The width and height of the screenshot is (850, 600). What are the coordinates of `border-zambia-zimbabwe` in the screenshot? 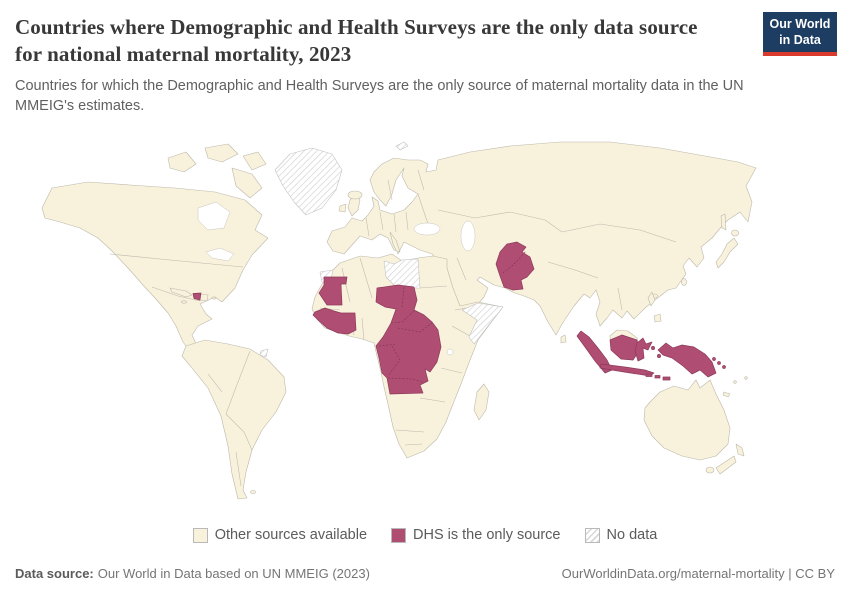 It's located at (432, 400).